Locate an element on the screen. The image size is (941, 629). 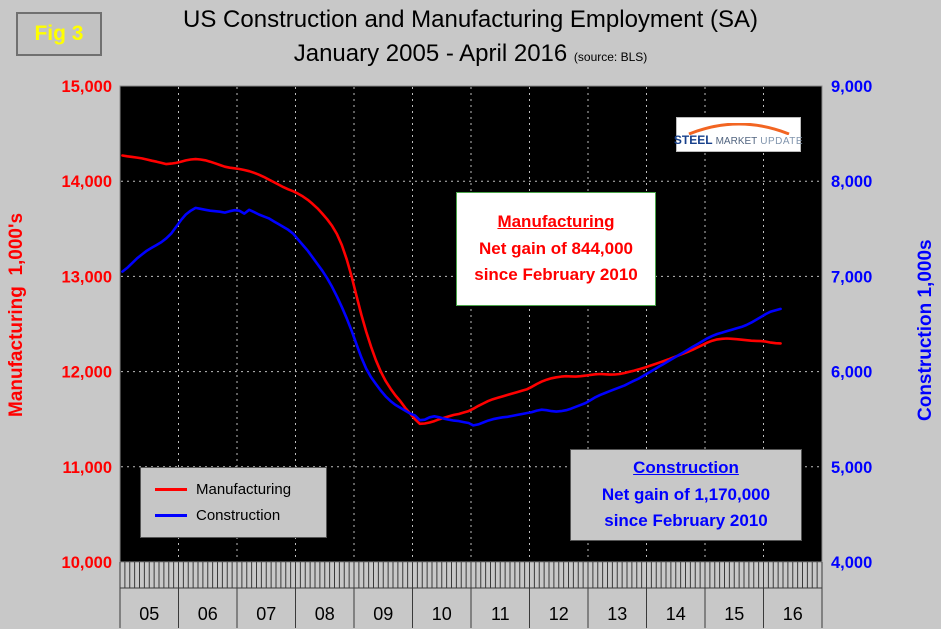
left-tick-2: 13,000 is located at coordinates (87, 277).